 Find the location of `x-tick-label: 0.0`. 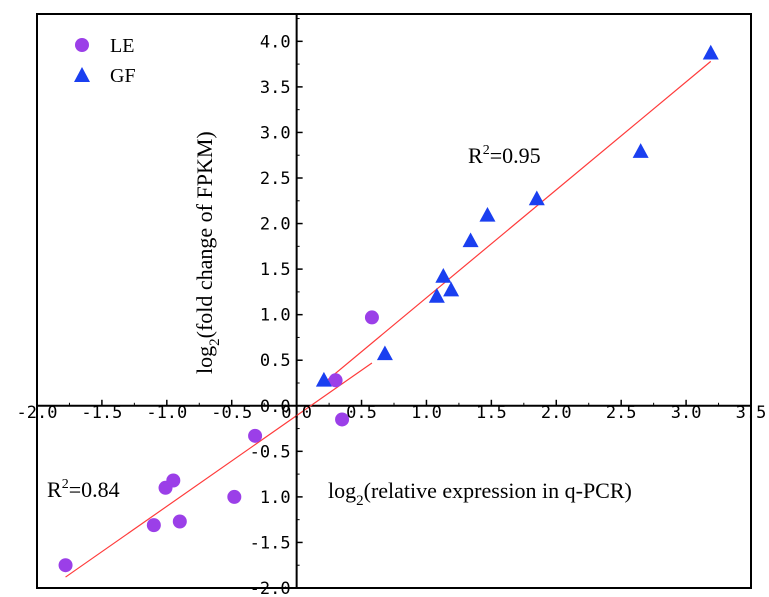

x-tick-label: 0.0 is located at coordinates (296, 413).